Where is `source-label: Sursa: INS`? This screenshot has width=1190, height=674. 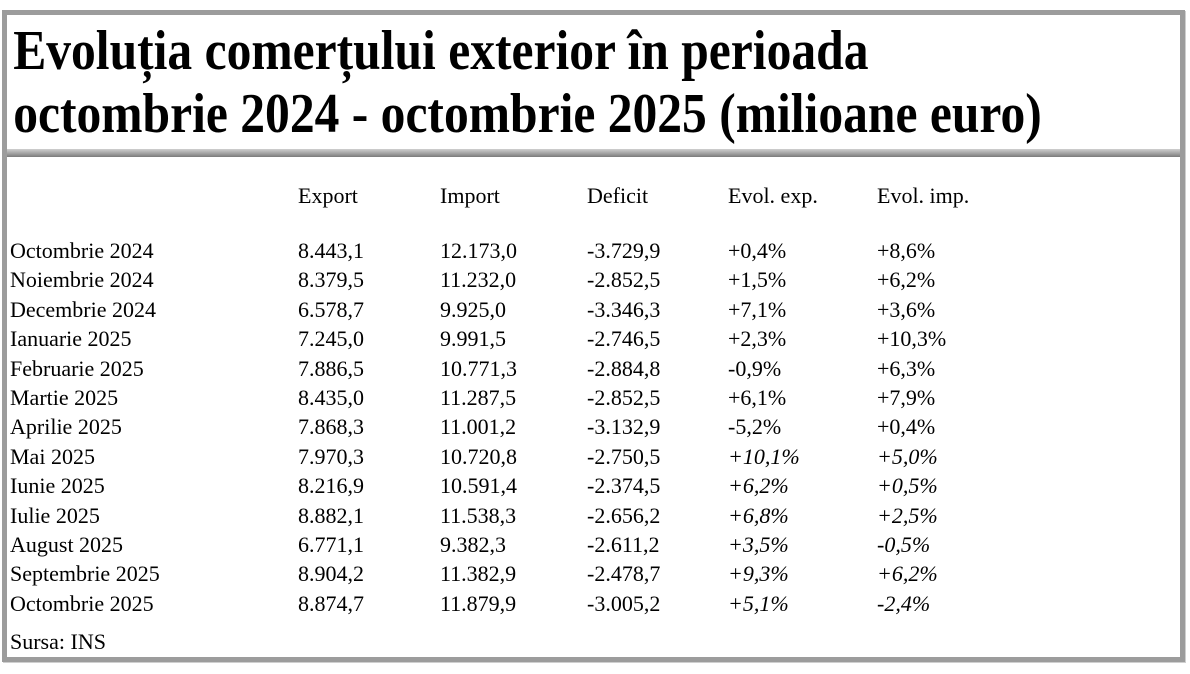
source-label: Sursa: INS is located at coordinates (58, 642).